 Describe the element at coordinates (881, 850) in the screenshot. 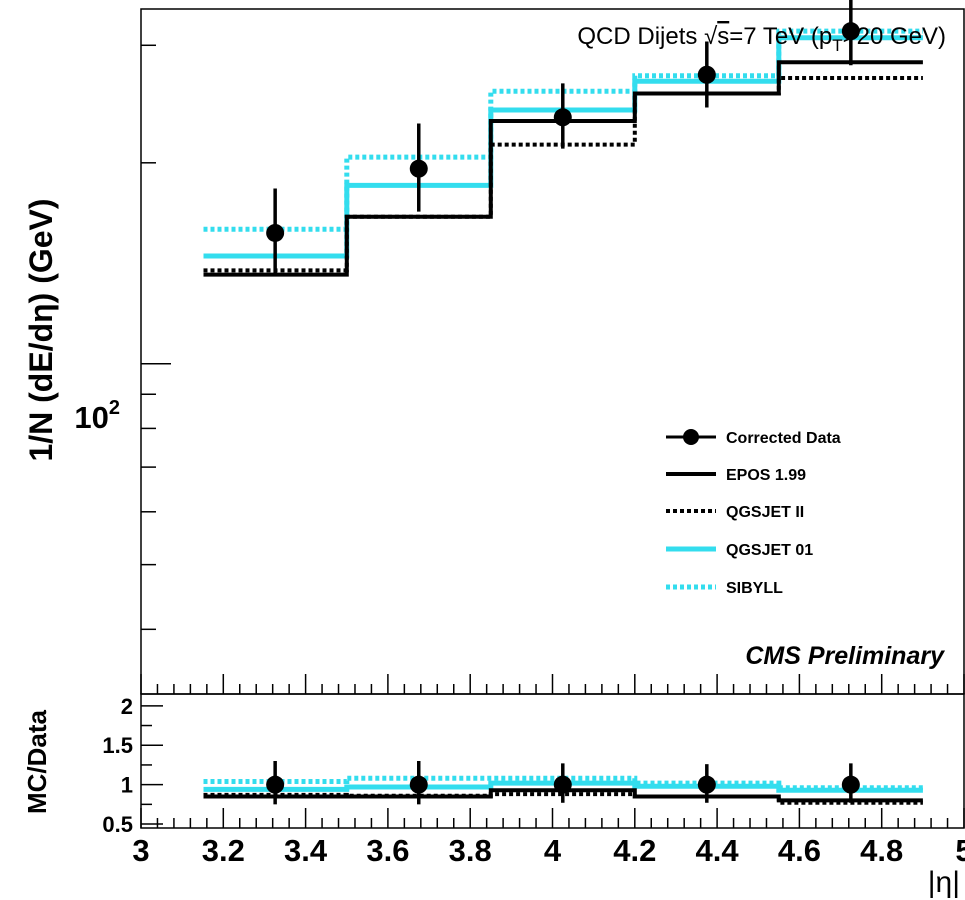

I see `x-tick-label: 4.8` at that location.